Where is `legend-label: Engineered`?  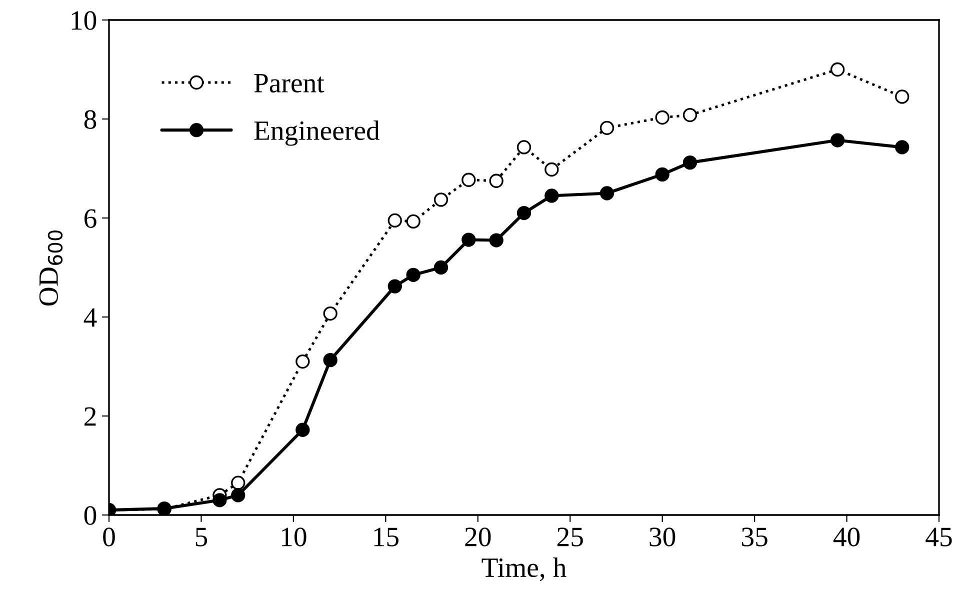 legend-label: Engineered is located at coordinates (317, 133).